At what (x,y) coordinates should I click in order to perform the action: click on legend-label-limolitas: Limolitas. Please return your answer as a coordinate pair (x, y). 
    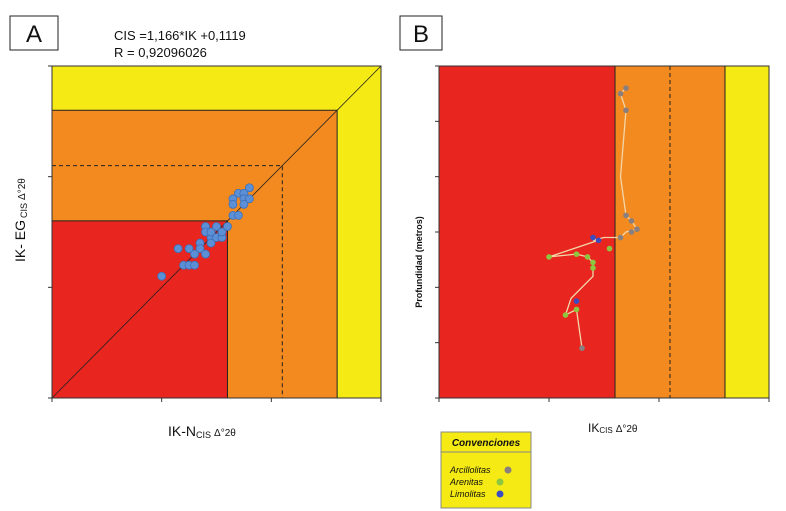
    Looking at the image, I should click on (468, 494).